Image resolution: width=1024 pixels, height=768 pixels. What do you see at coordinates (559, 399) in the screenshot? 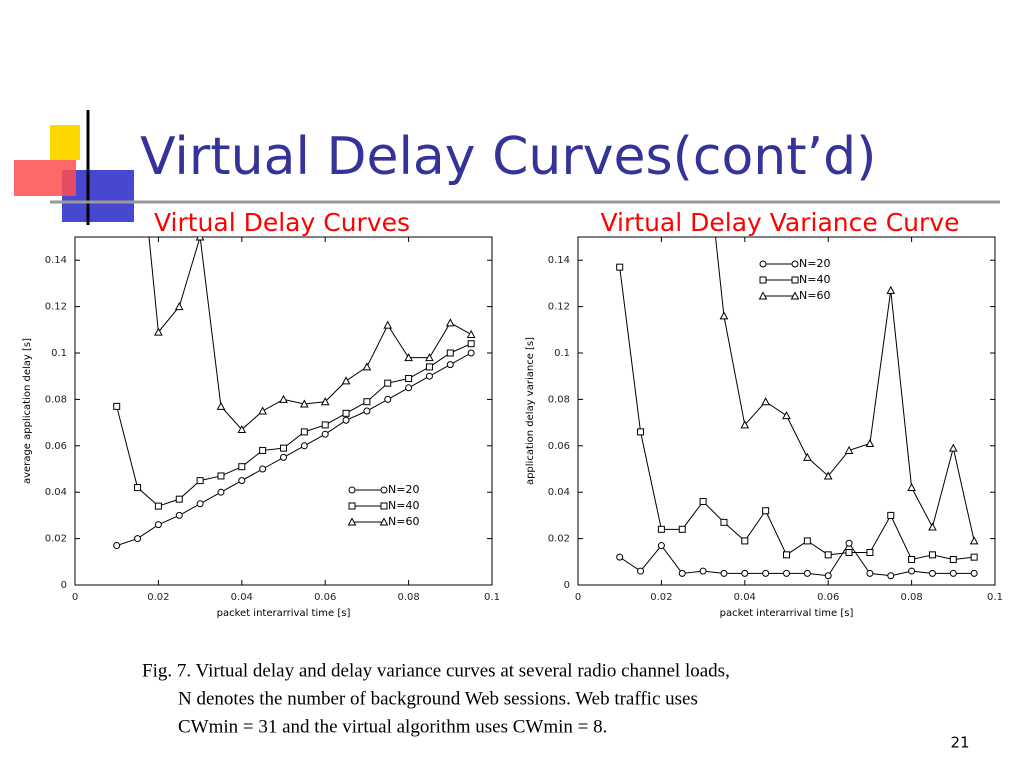
I see `y-tick-label: 0.08` at bounding box center [559, 399].